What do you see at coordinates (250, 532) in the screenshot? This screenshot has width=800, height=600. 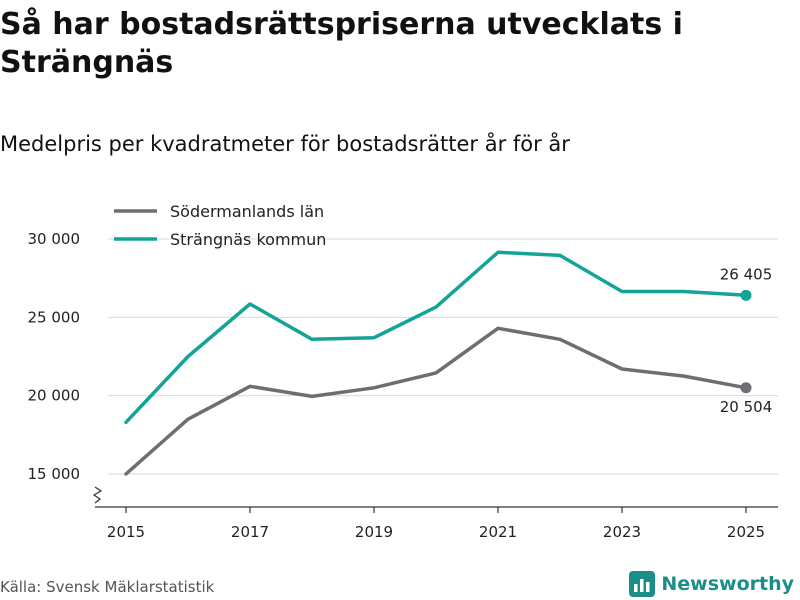 I see `x-tick-label: 2017` at bounding box center [250, 532].